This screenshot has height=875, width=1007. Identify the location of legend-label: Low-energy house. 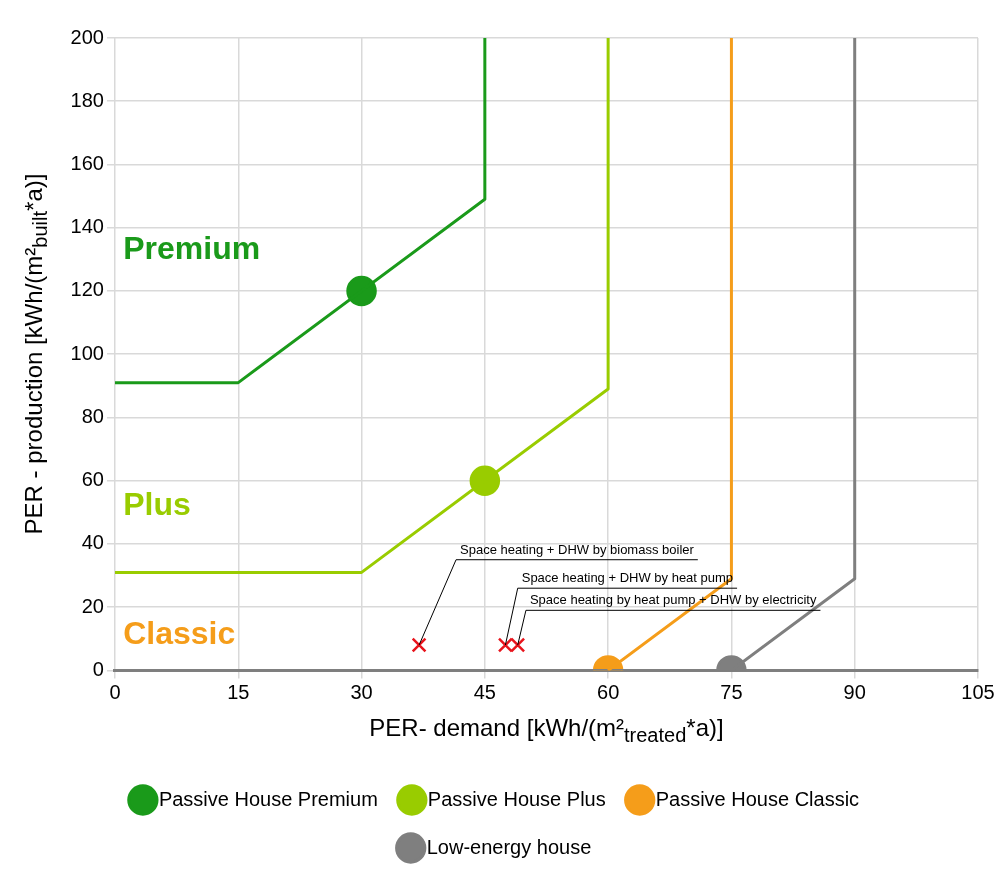
(509, 846).